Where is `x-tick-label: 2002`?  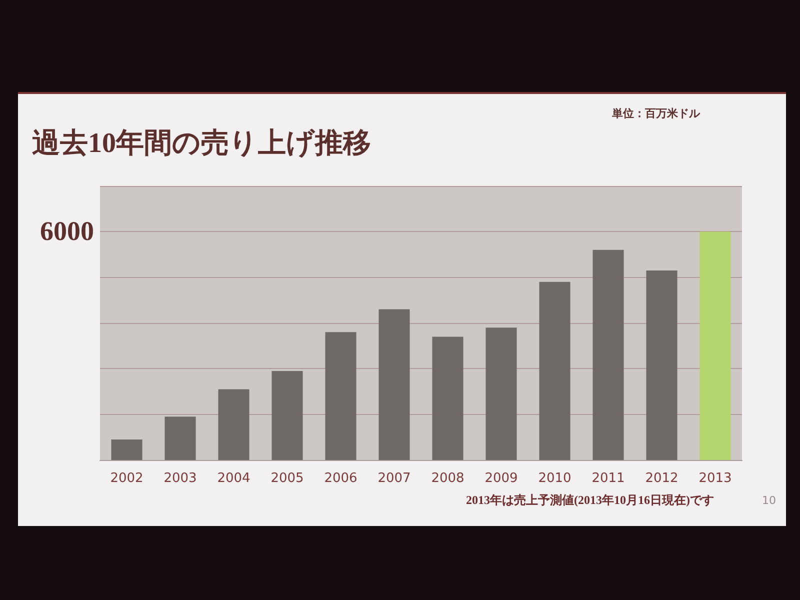
x-tick-label: 2002 is located at coordinates (127, 478).